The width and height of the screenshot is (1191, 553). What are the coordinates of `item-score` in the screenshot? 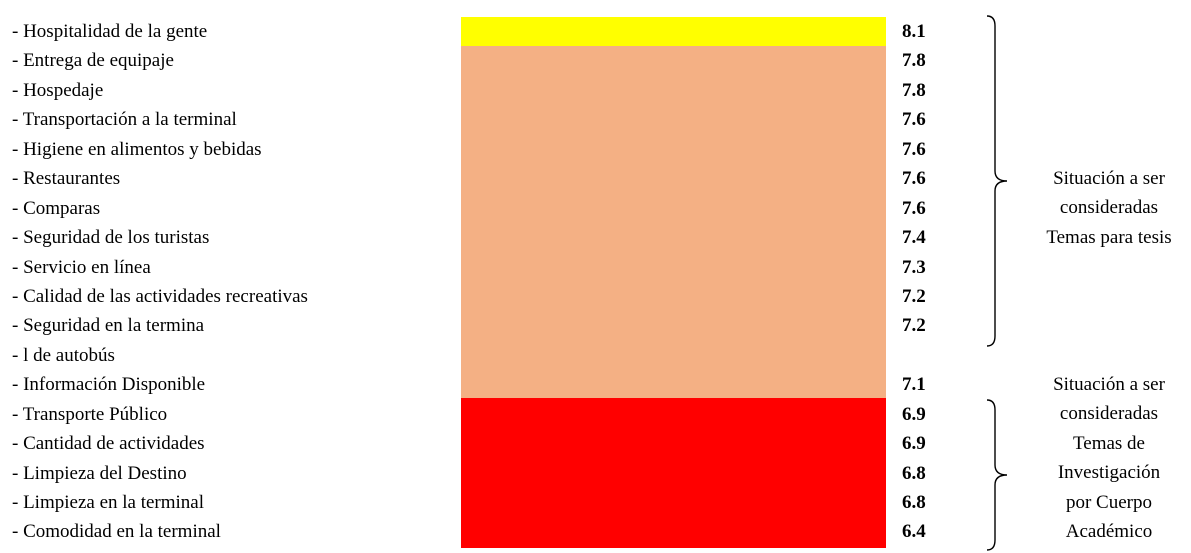 It's located at (927, 355).